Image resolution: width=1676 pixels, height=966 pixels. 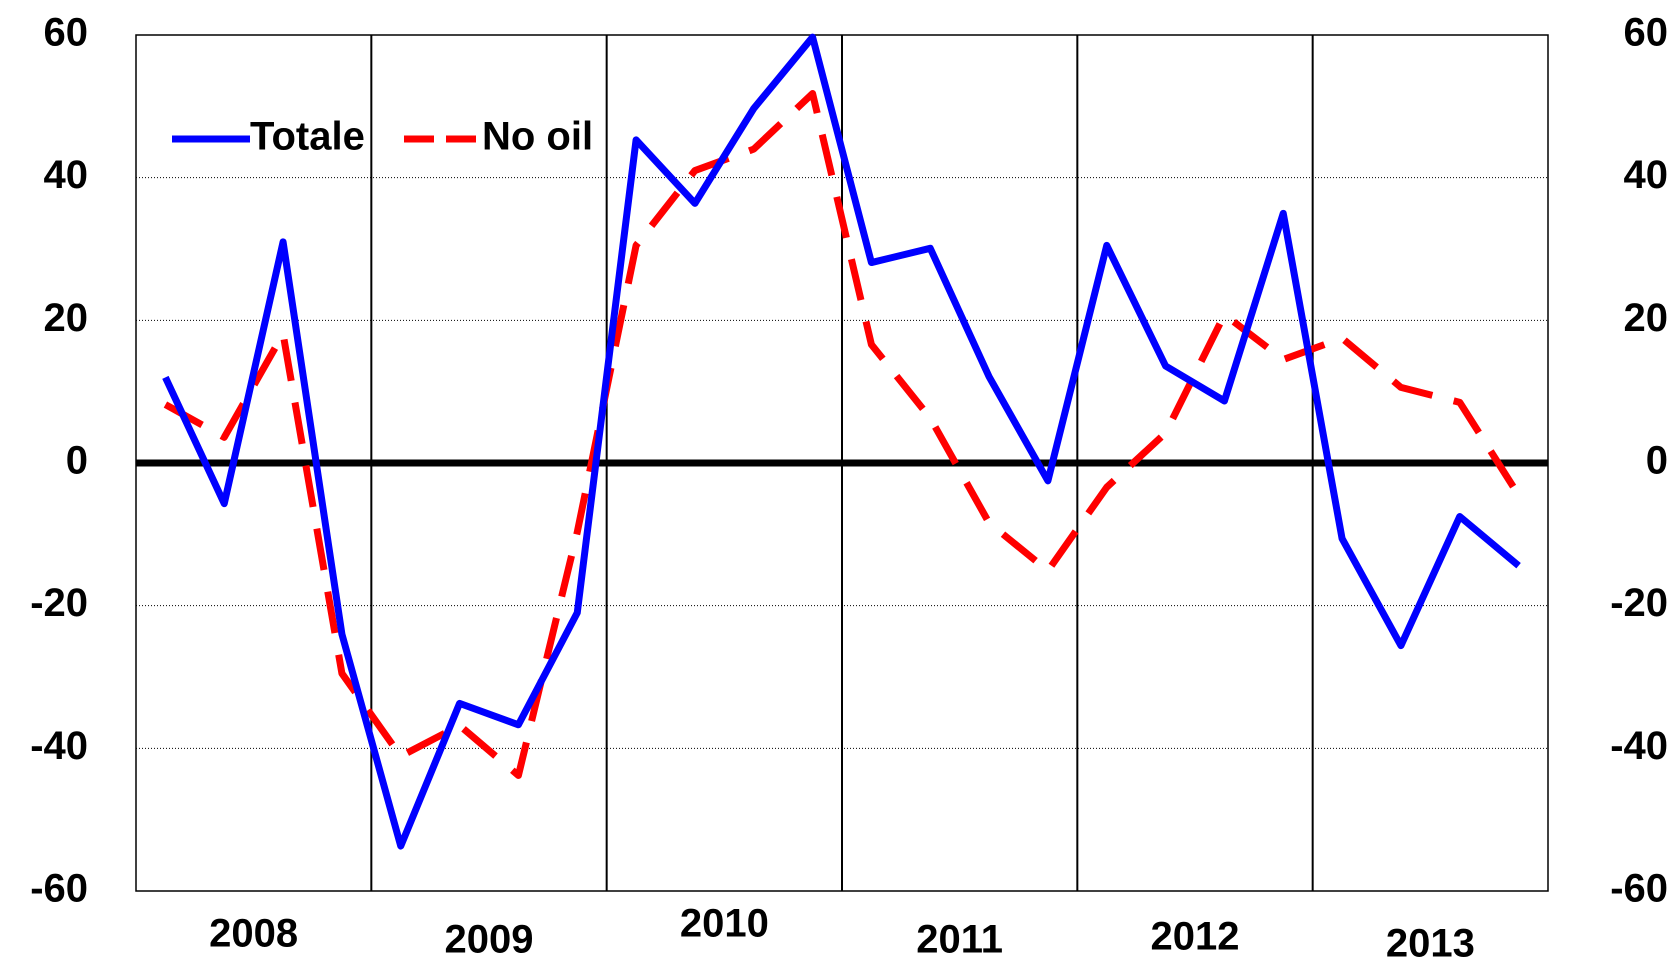 What do you see at coordinates (1657, 461) in the screenshot?
I see `y2-tick-label: 0` at bounding box center [1657, 461].